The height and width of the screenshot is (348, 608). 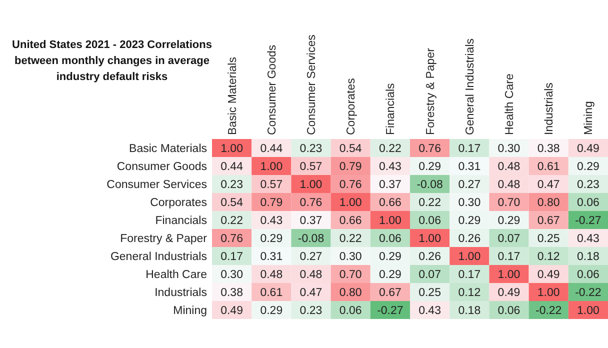 I want to click on y-tick-label: Basic Materials, so click(x=168, y=149).